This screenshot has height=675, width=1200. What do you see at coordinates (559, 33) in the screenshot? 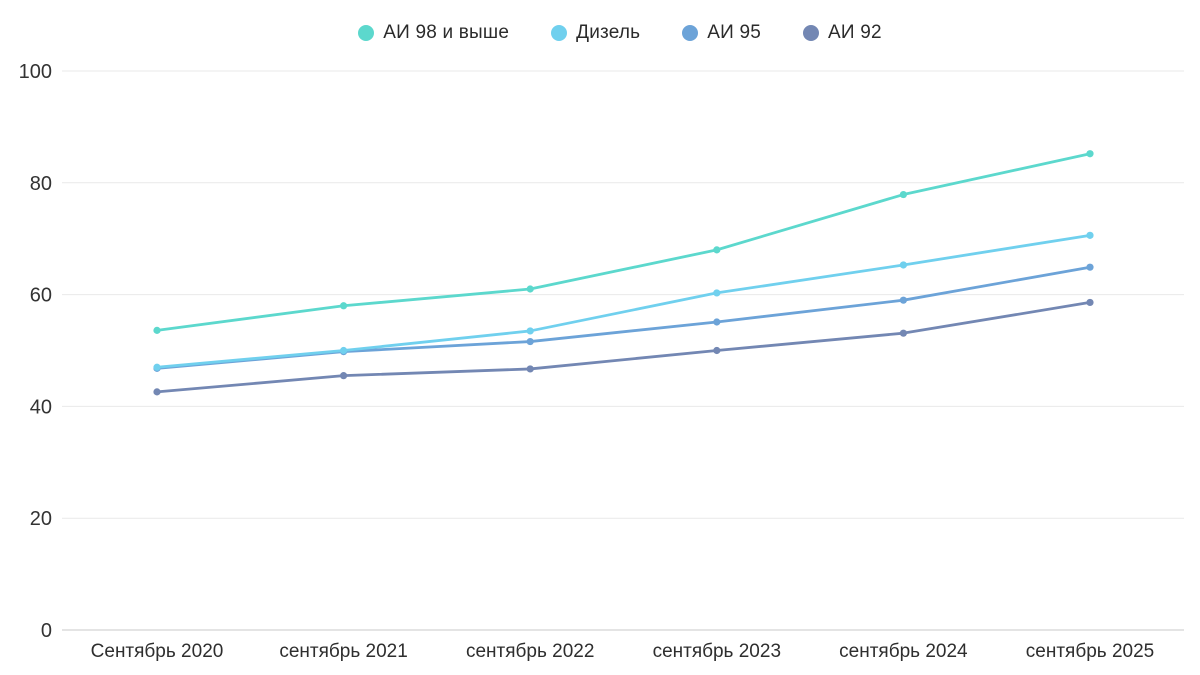
I see `legend-dot-diesel-icon` at bounding box center [559, 33].